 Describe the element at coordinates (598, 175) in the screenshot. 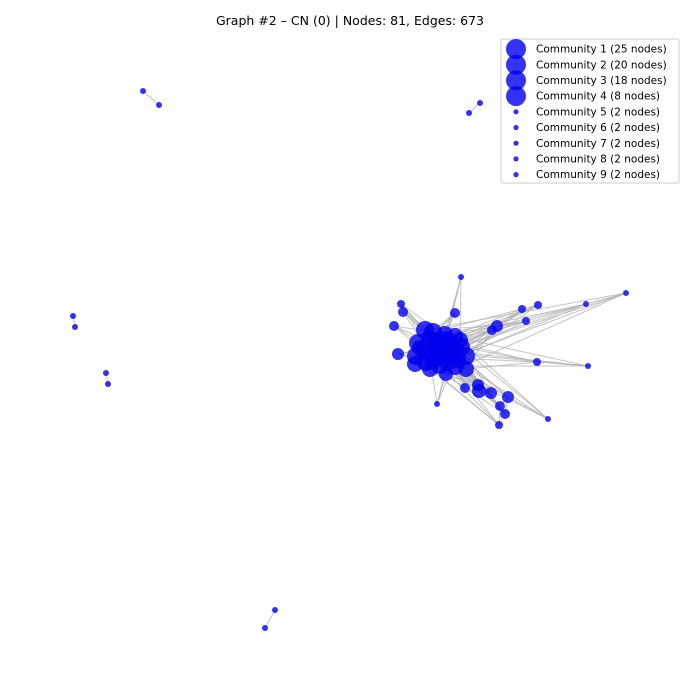

I see `legend-label: Community 9 (2 nodes)` at that location.